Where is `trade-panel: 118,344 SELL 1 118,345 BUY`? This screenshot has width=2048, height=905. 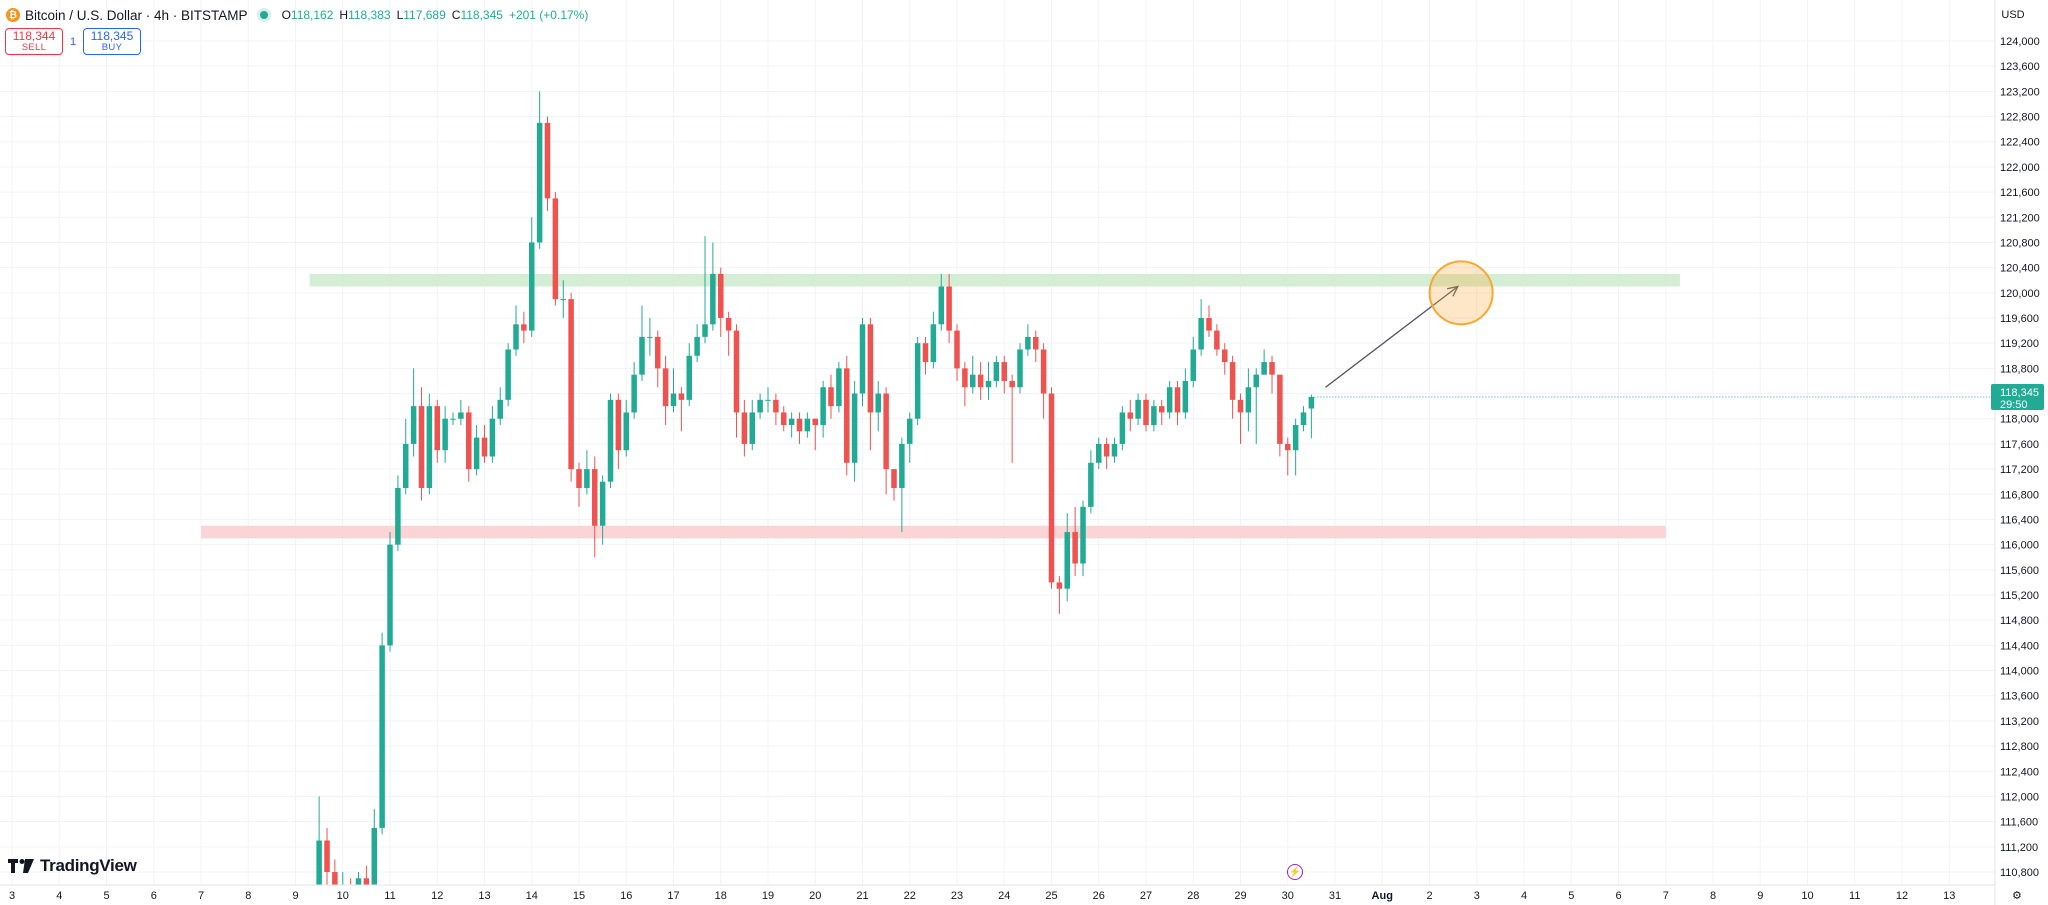 trade-panel: 118,344 SELL 1 118,345 BUY is located at coordinates (73, 41).